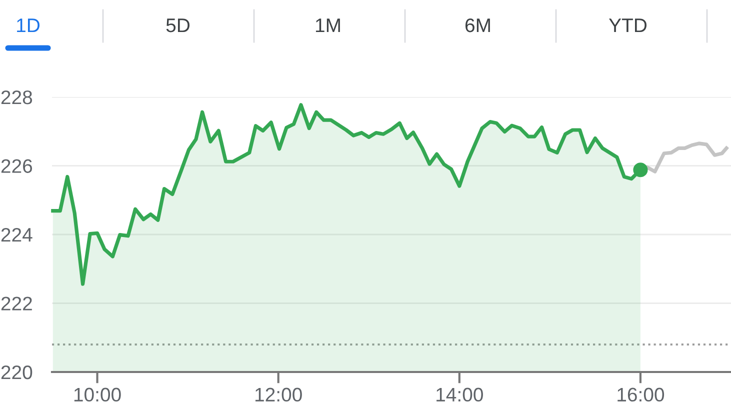  I want to click on y-tick-label: 220, so click(16, 372).